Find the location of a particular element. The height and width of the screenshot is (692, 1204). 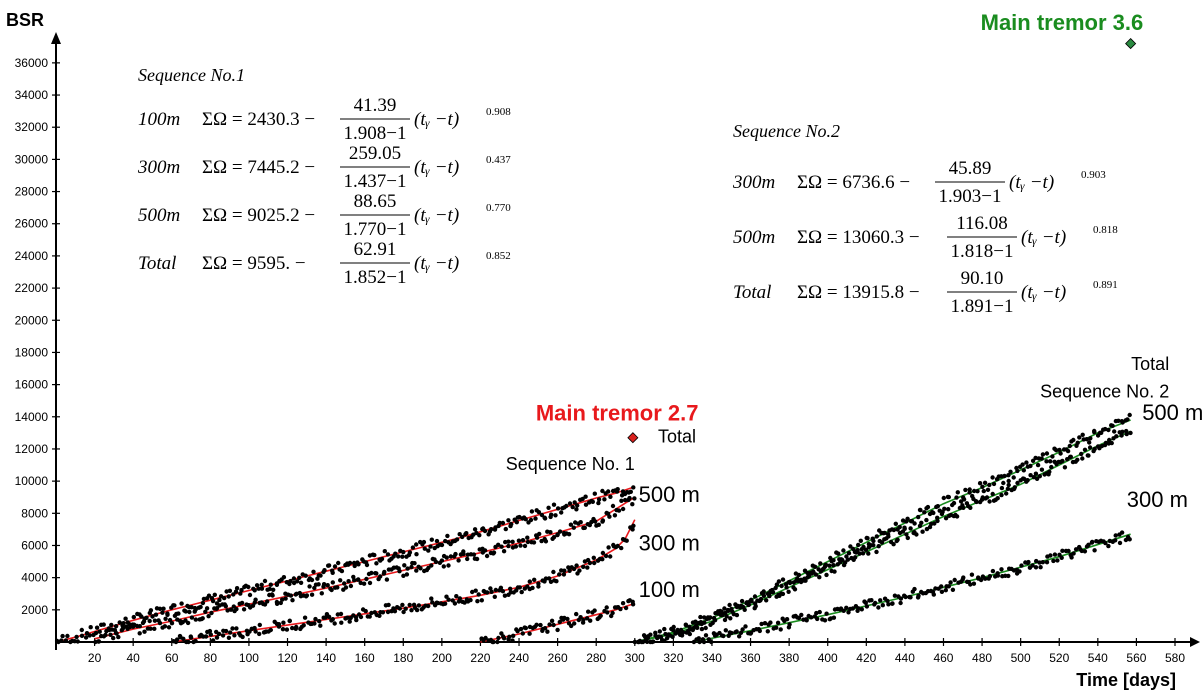

equation-heading: Sequence No.2 is located at coordinates (786, 131).